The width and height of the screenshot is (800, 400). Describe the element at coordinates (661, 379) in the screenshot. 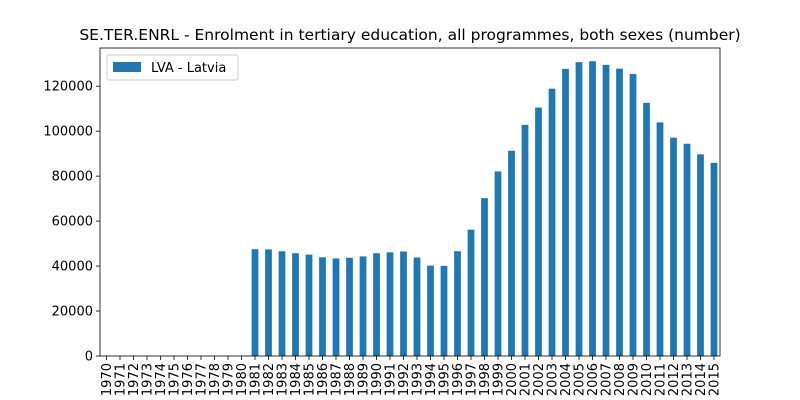

I see `x-tick-label: 2011` at that location.